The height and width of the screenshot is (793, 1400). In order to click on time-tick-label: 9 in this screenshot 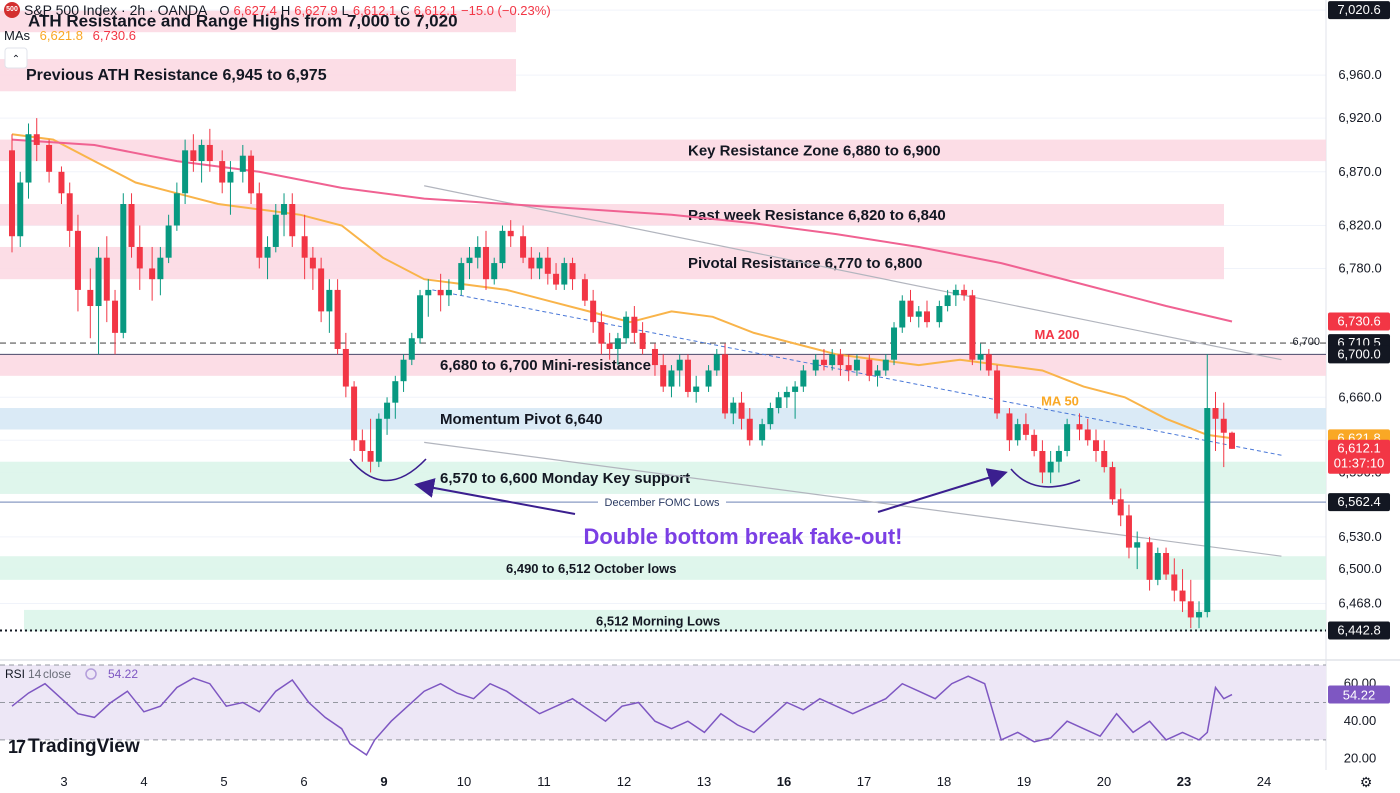, I will do `click(383, 781)`.